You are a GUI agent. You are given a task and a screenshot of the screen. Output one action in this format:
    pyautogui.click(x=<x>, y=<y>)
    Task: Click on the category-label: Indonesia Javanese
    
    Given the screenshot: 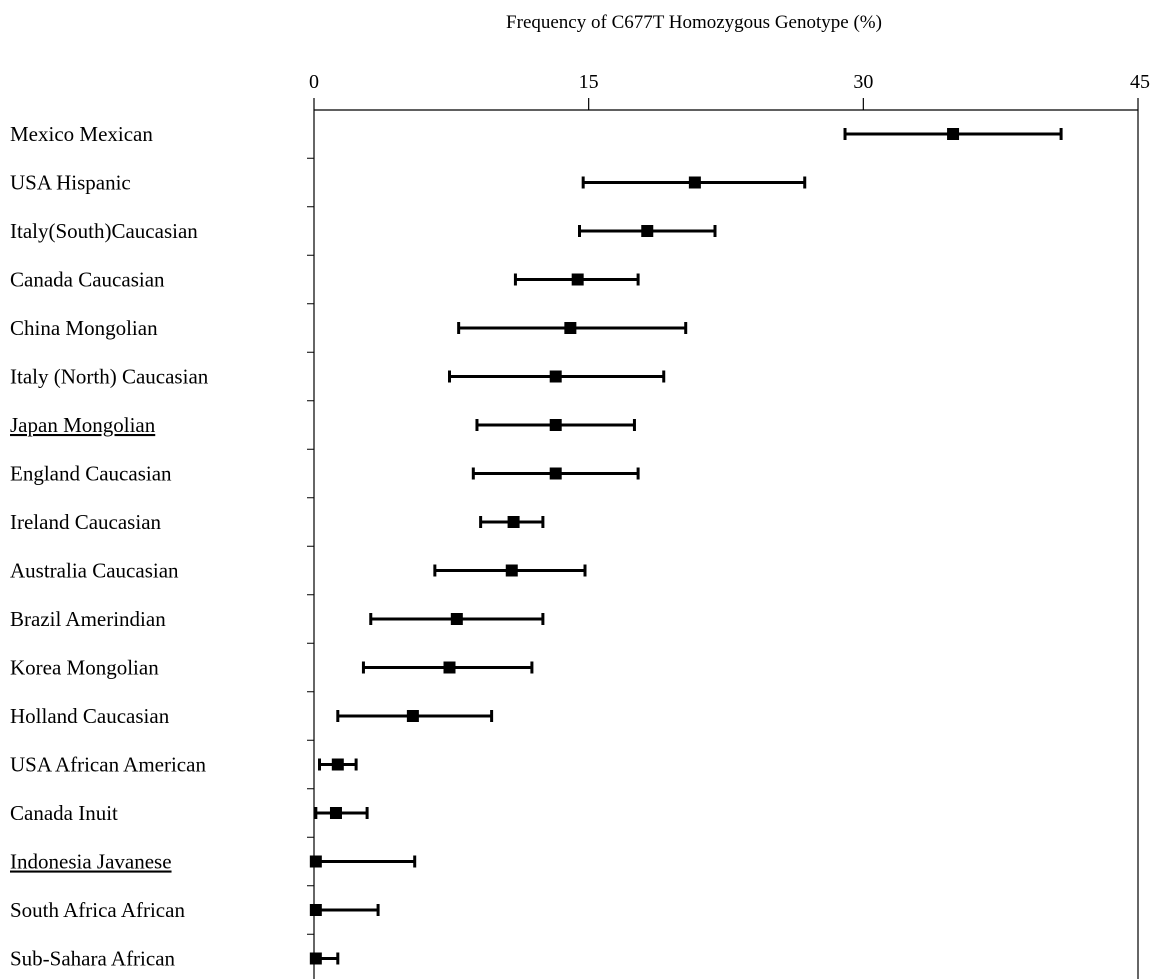 What is the action you would take?
    pyautogui.click(x=91, y=862)
    